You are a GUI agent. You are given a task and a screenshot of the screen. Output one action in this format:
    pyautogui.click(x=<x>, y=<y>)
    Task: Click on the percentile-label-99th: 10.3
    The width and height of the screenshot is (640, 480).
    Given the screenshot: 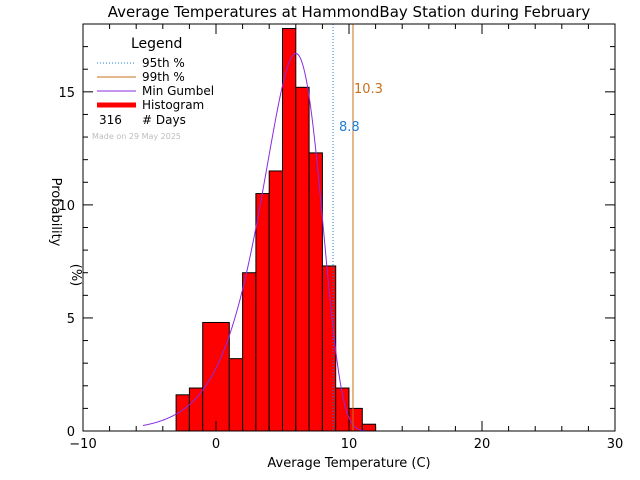 What is the action you would take?
    pyautogui.click(x=368, y=89)
    